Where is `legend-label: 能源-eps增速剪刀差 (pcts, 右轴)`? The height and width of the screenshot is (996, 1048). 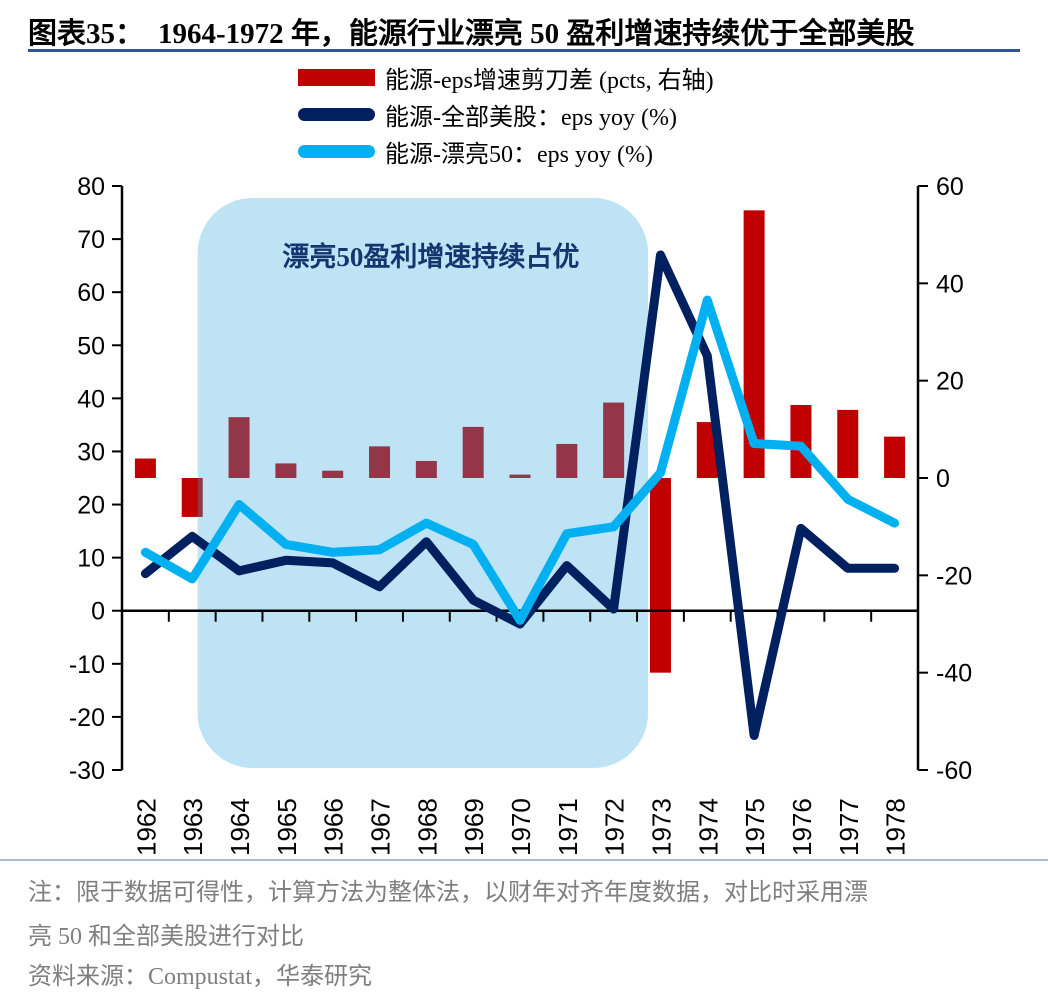
legend-label: 能源-eps增速剪刀差 (pcts, 右轴) is located at coordinates (549, 80).